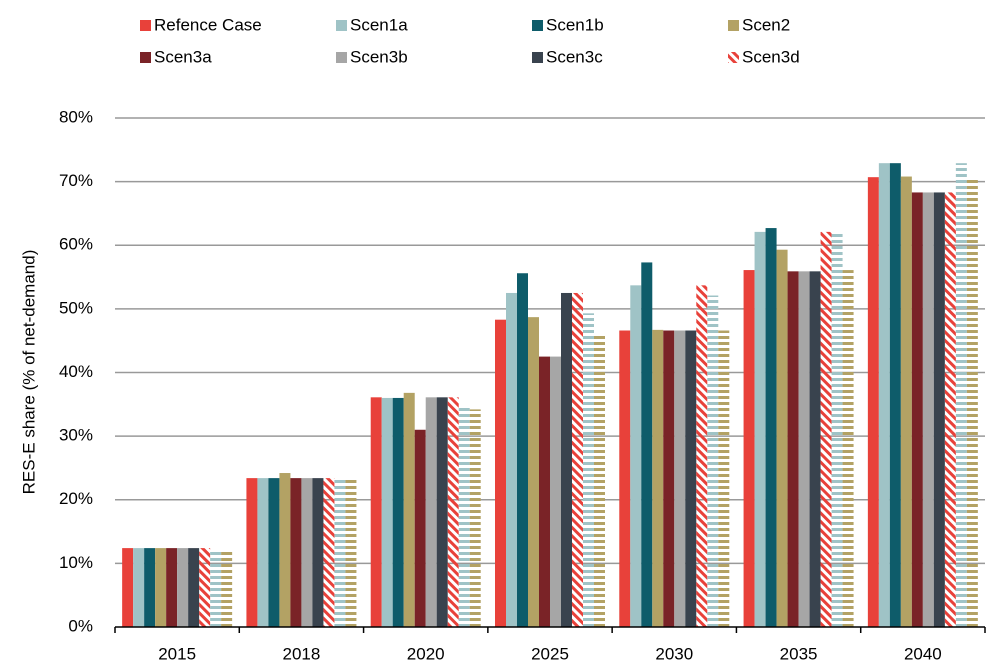  I want to click on y-axis-label: RES-E share (% of net-demand), so click(28, 372).